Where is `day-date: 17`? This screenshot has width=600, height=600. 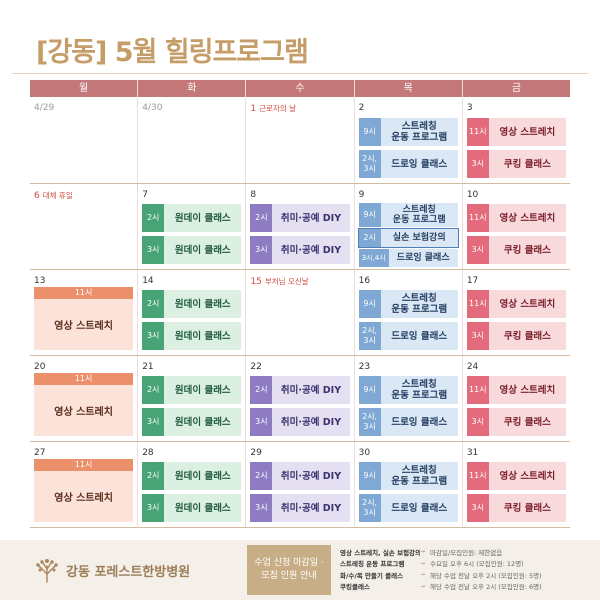 day-date: 17 is located at coordinates (472, 281).